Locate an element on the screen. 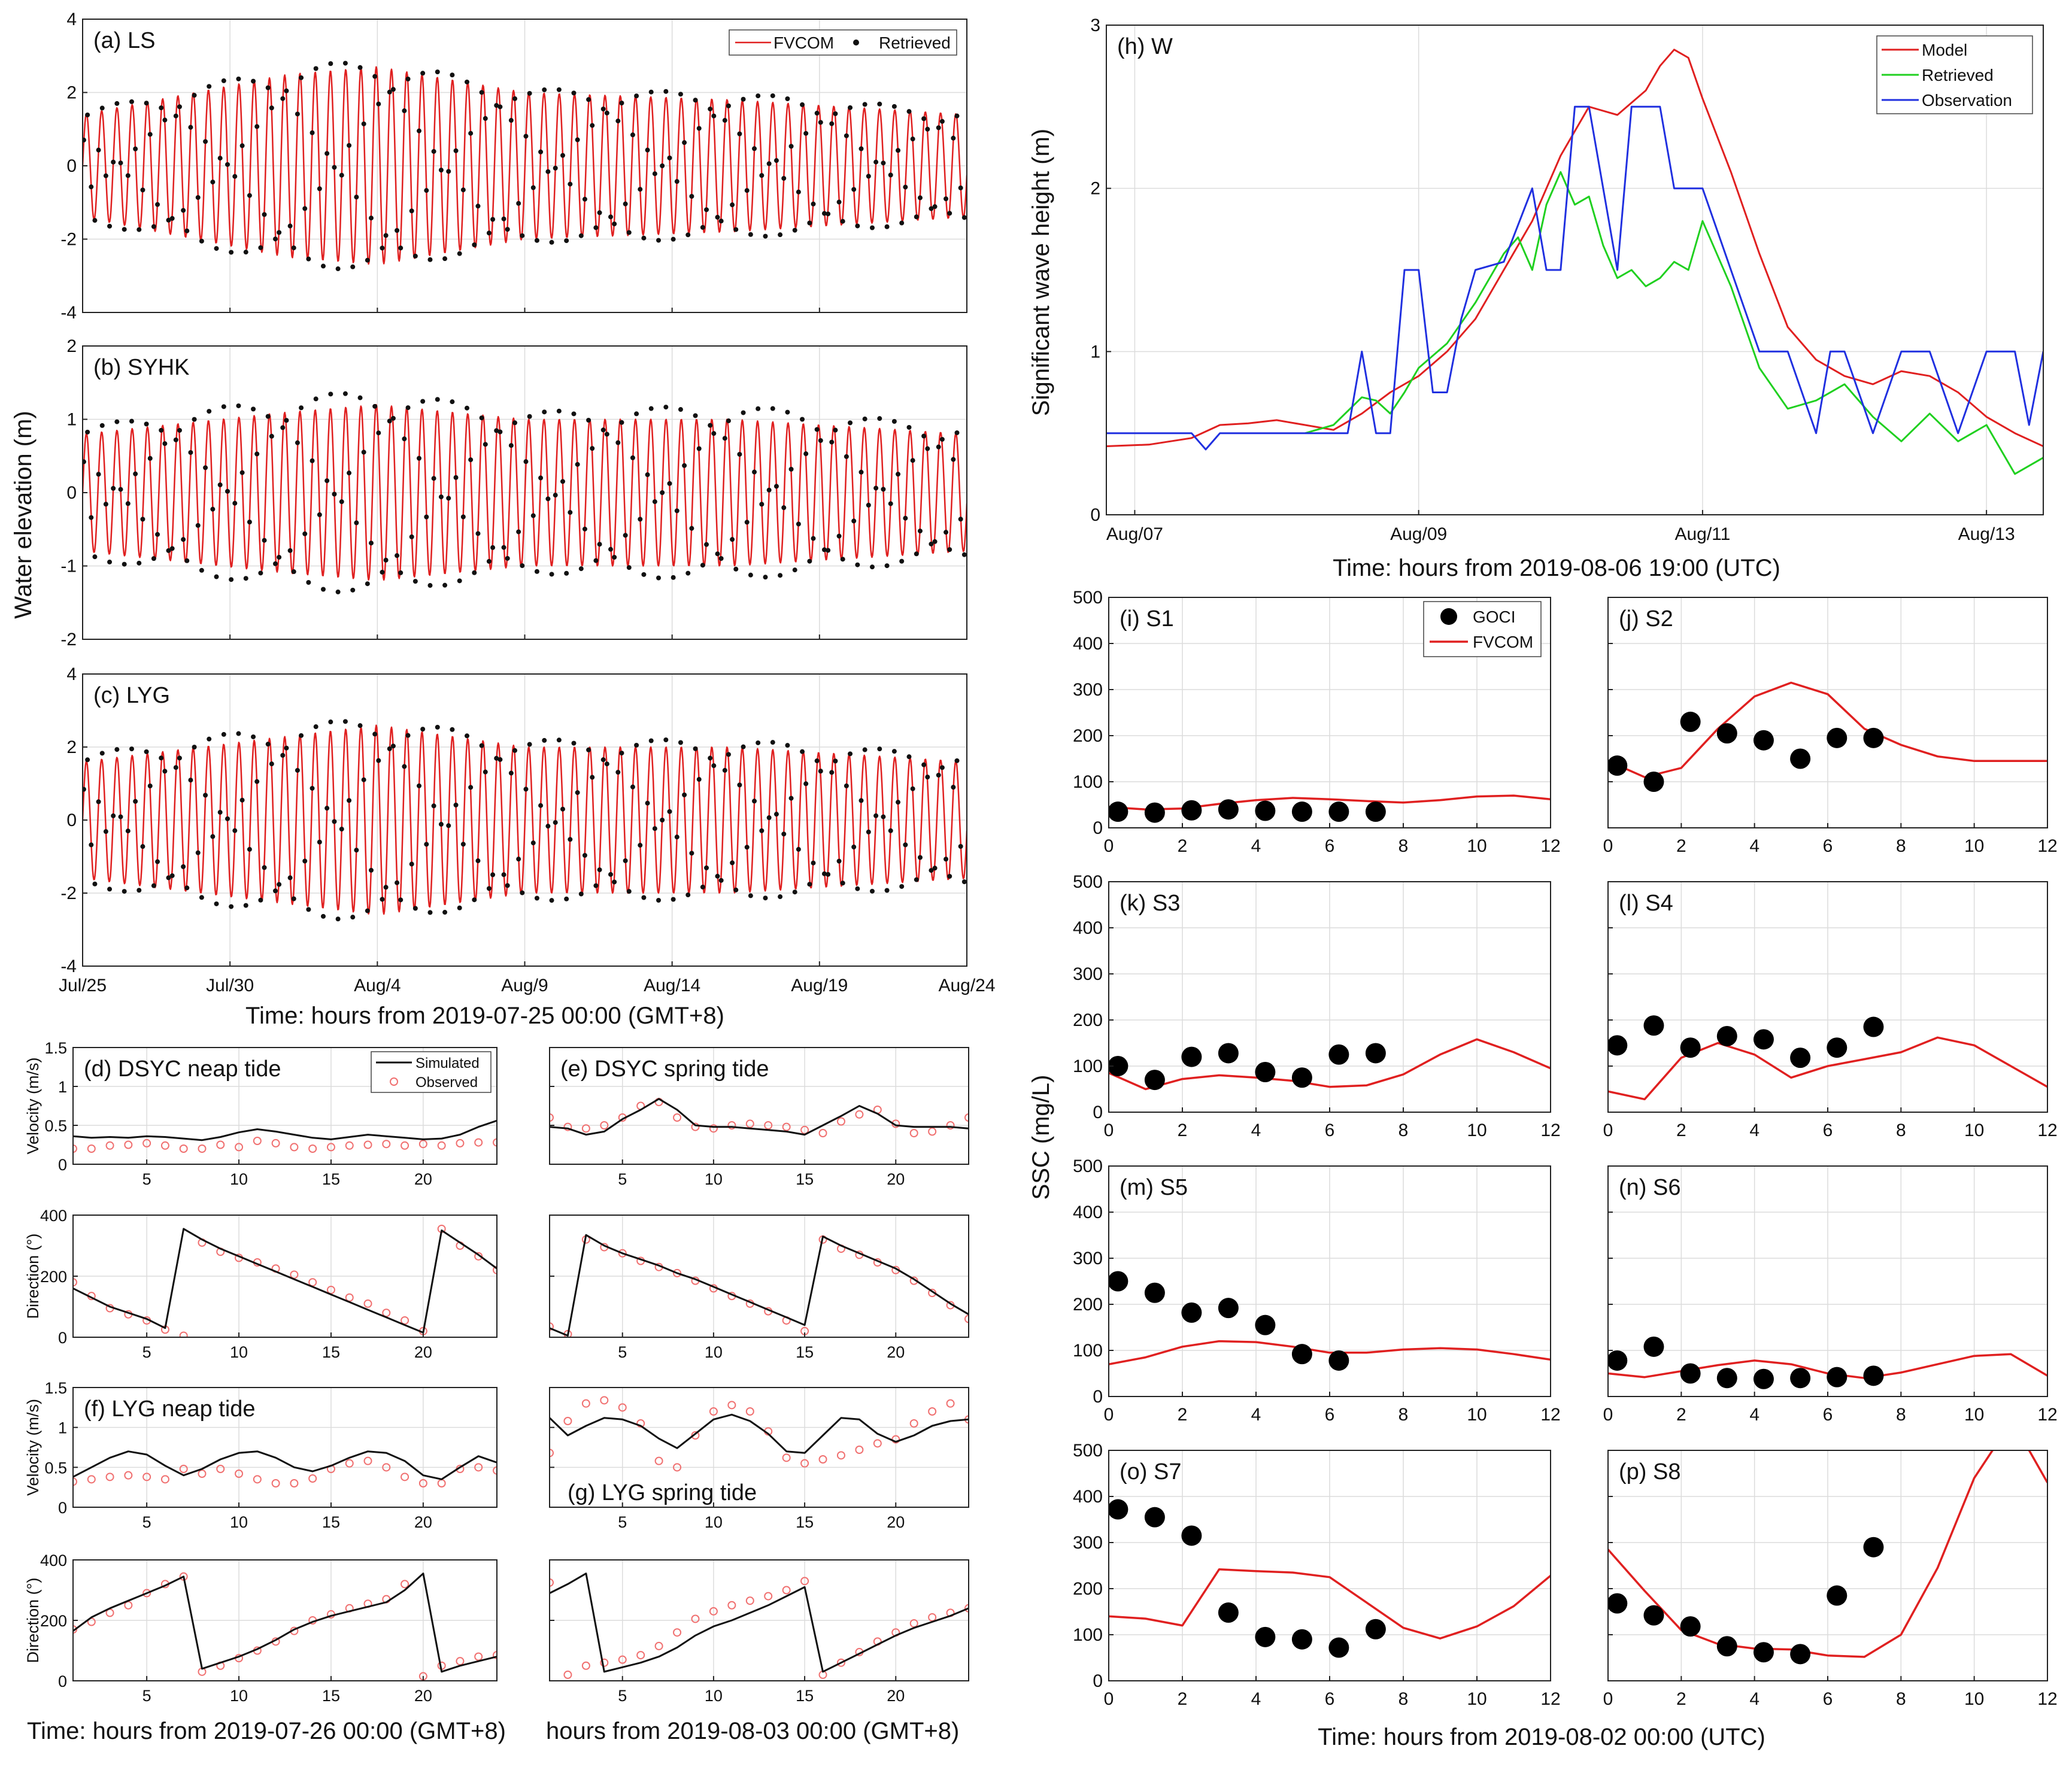 The height and width of the screenshot is (1773, 2072). x-tick-label: Aug/9 is located at coordinates (524, 986).